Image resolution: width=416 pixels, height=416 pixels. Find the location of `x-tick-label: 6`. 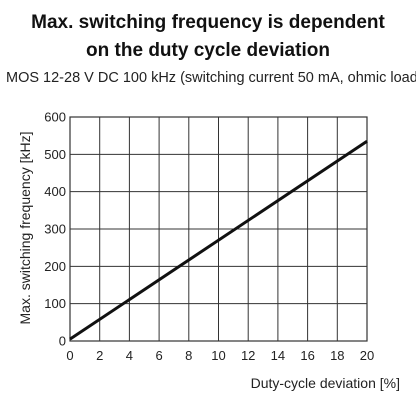

x-tick-label: 6 is located at coordinates (158, 355).